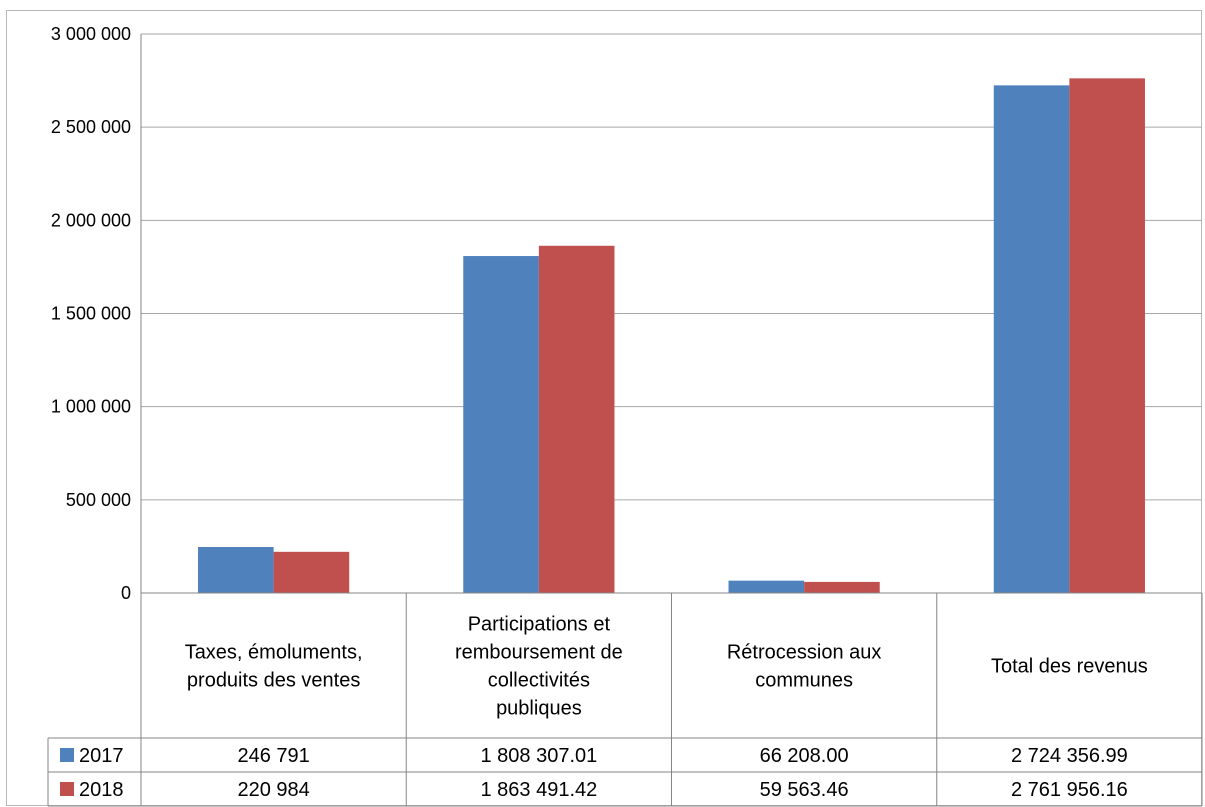 This screenshot has width=1205, height=807. What do you see at coordinates (98, 500) in the screenshot?
I see `y-tick-label: 500 000` at bounding box center [98, 500].